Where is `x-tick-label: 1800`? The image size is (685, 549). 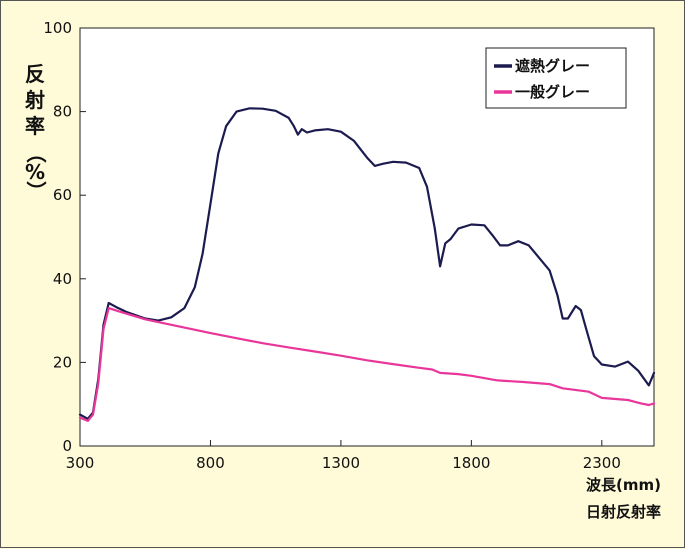 x-tick-label: 1800 is located at coordinates (471, 463).